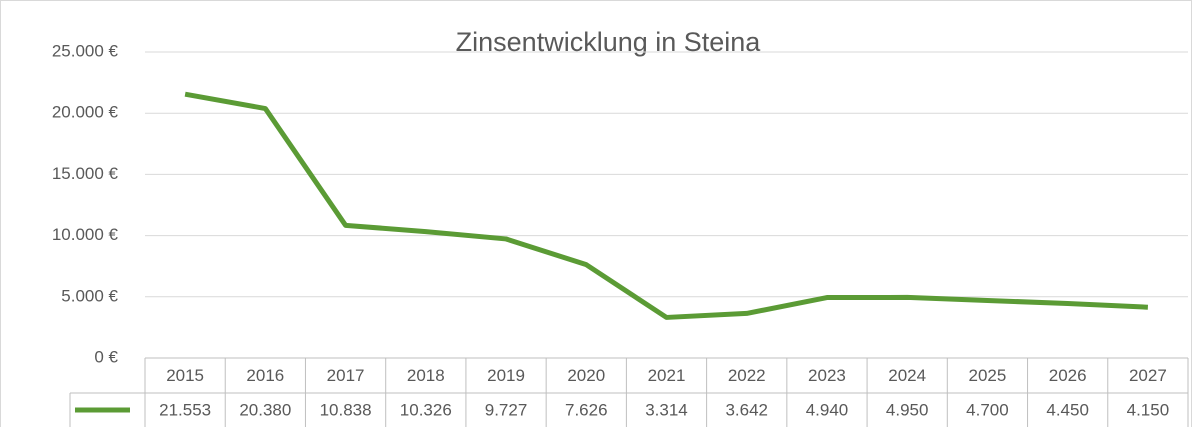 This screenshot has width=1192, height=427. Describe the element at coordinates (1148, 409) in the screenshot. I see `table-value: 4.150` at that location.